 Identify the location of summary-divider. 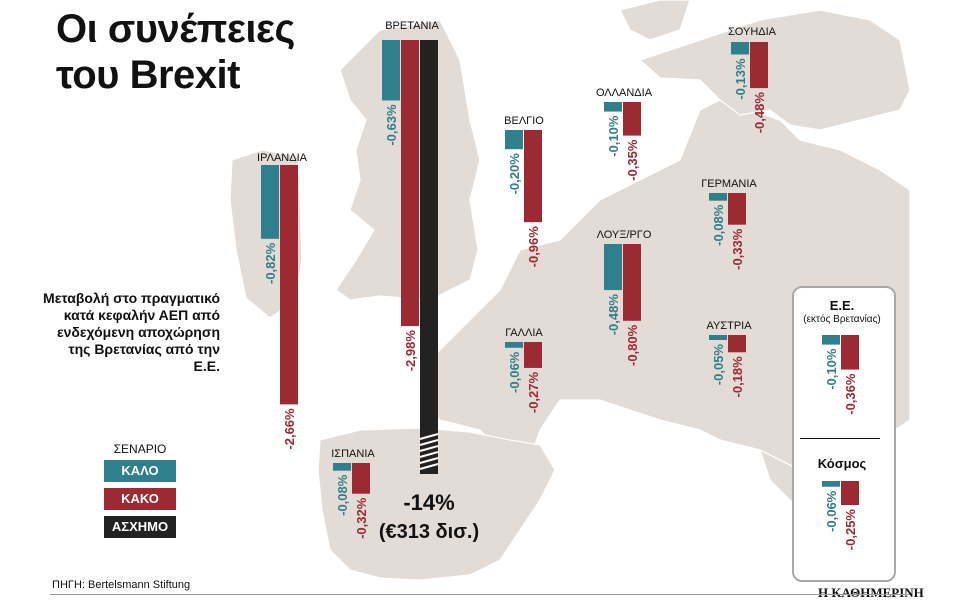
(840, 438).